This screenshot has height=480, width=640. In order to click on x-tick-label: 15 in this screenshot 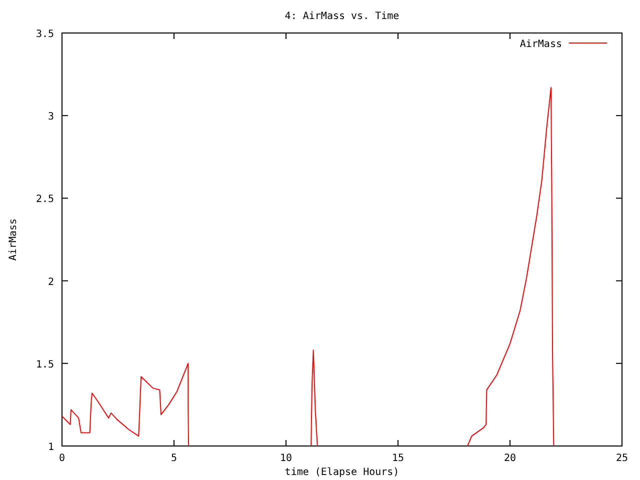, I will do `click(398, 458)`.